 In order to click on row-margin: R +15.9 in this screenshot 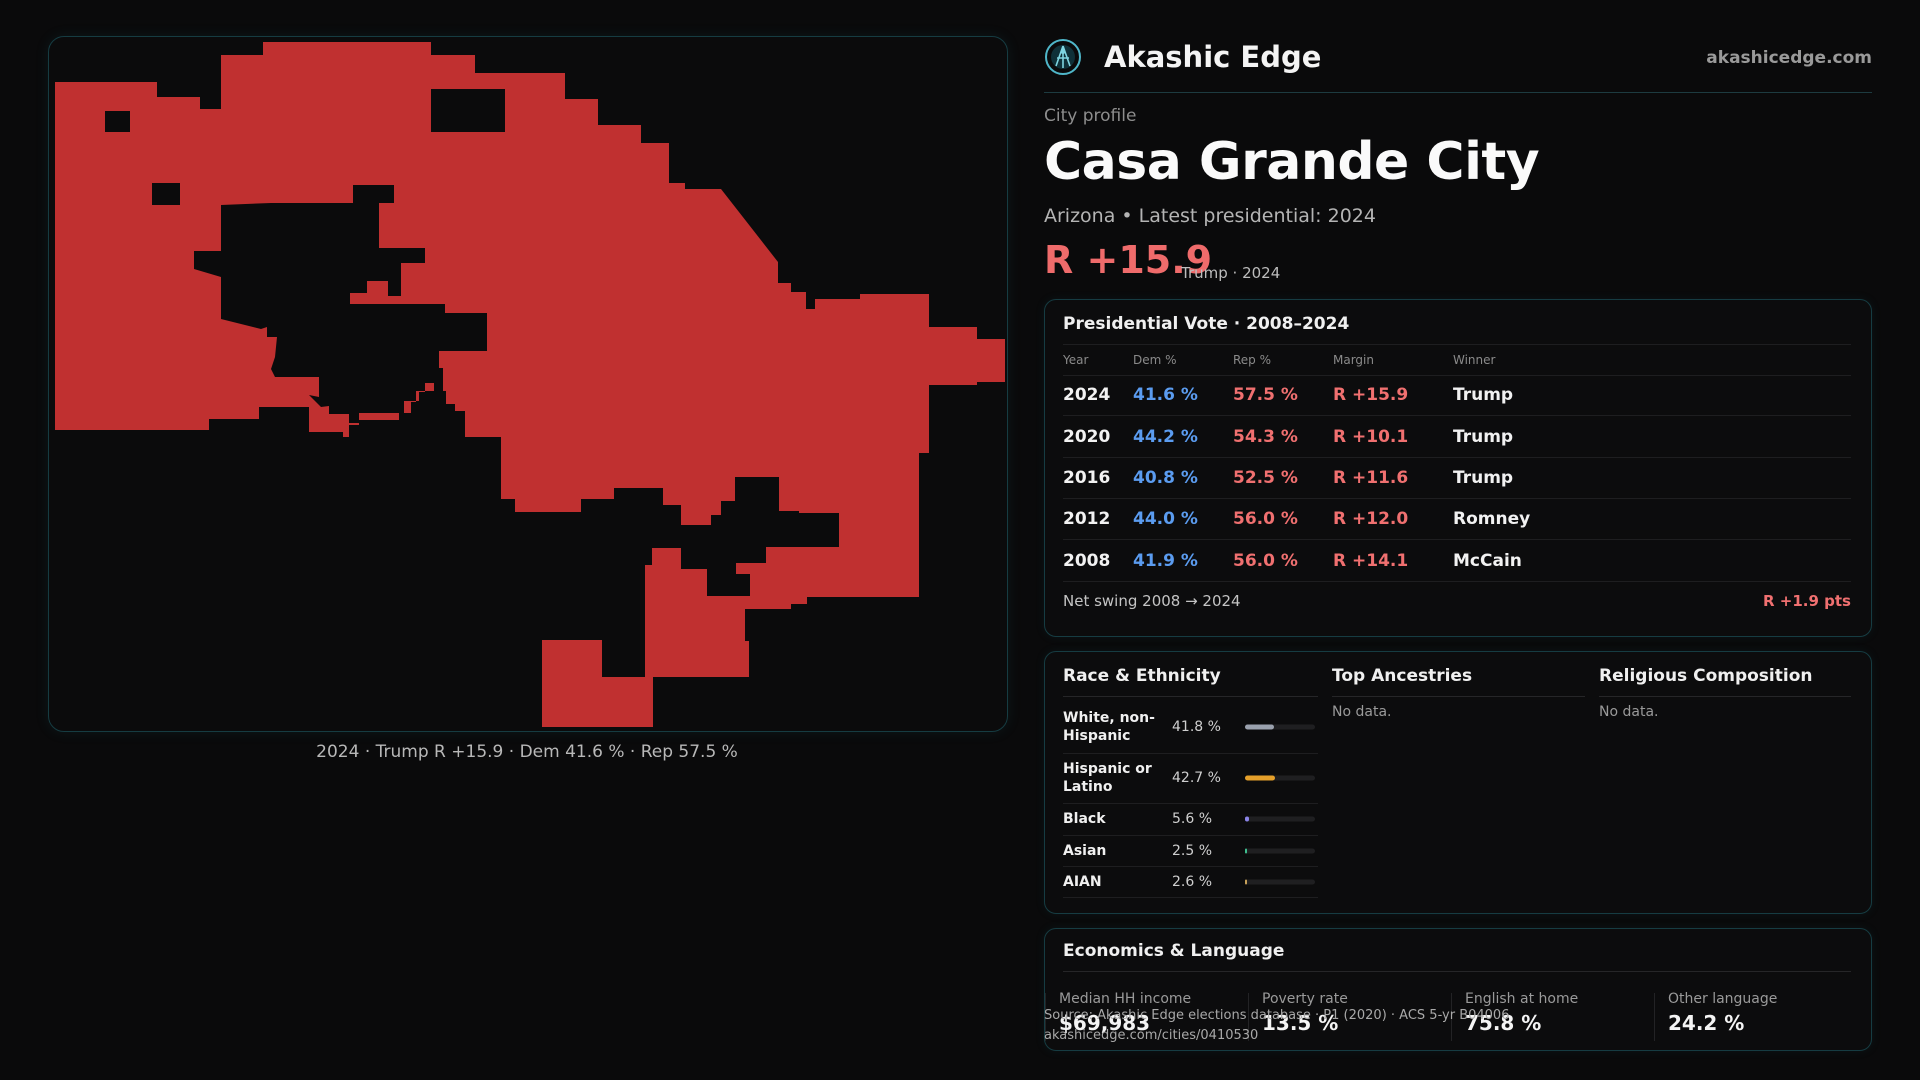, I will do `click(1371, 394)`.